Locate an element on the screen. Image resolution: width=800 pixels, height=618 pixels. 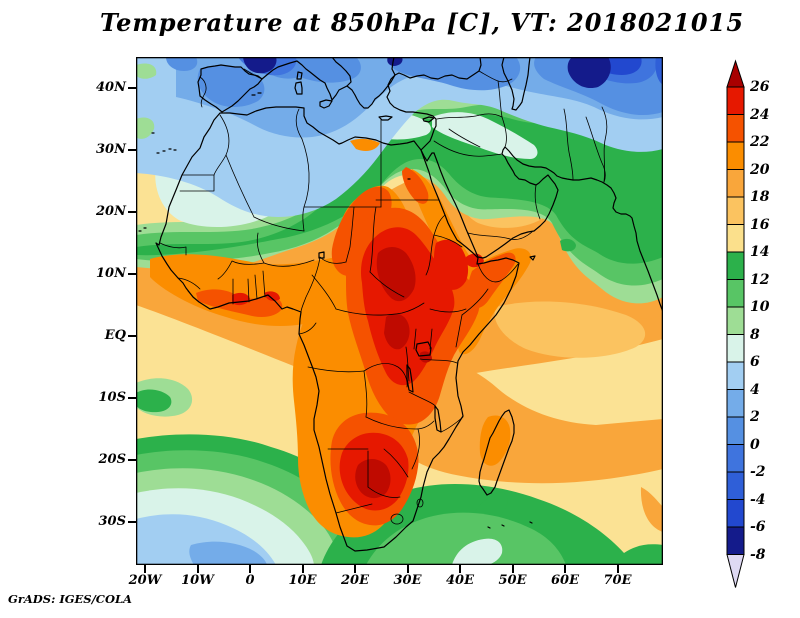
italy-coastline is located at coordinates (306, 79).